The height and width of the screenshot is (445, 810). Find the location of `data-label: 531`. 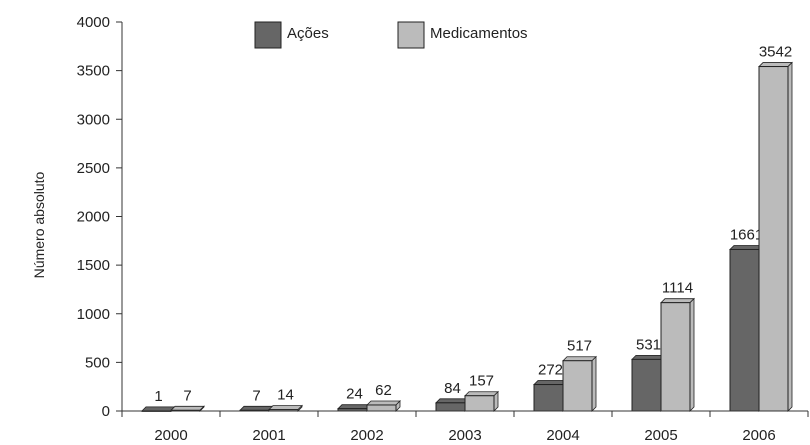

data-label: 531 is located at coordinates (648, 344).